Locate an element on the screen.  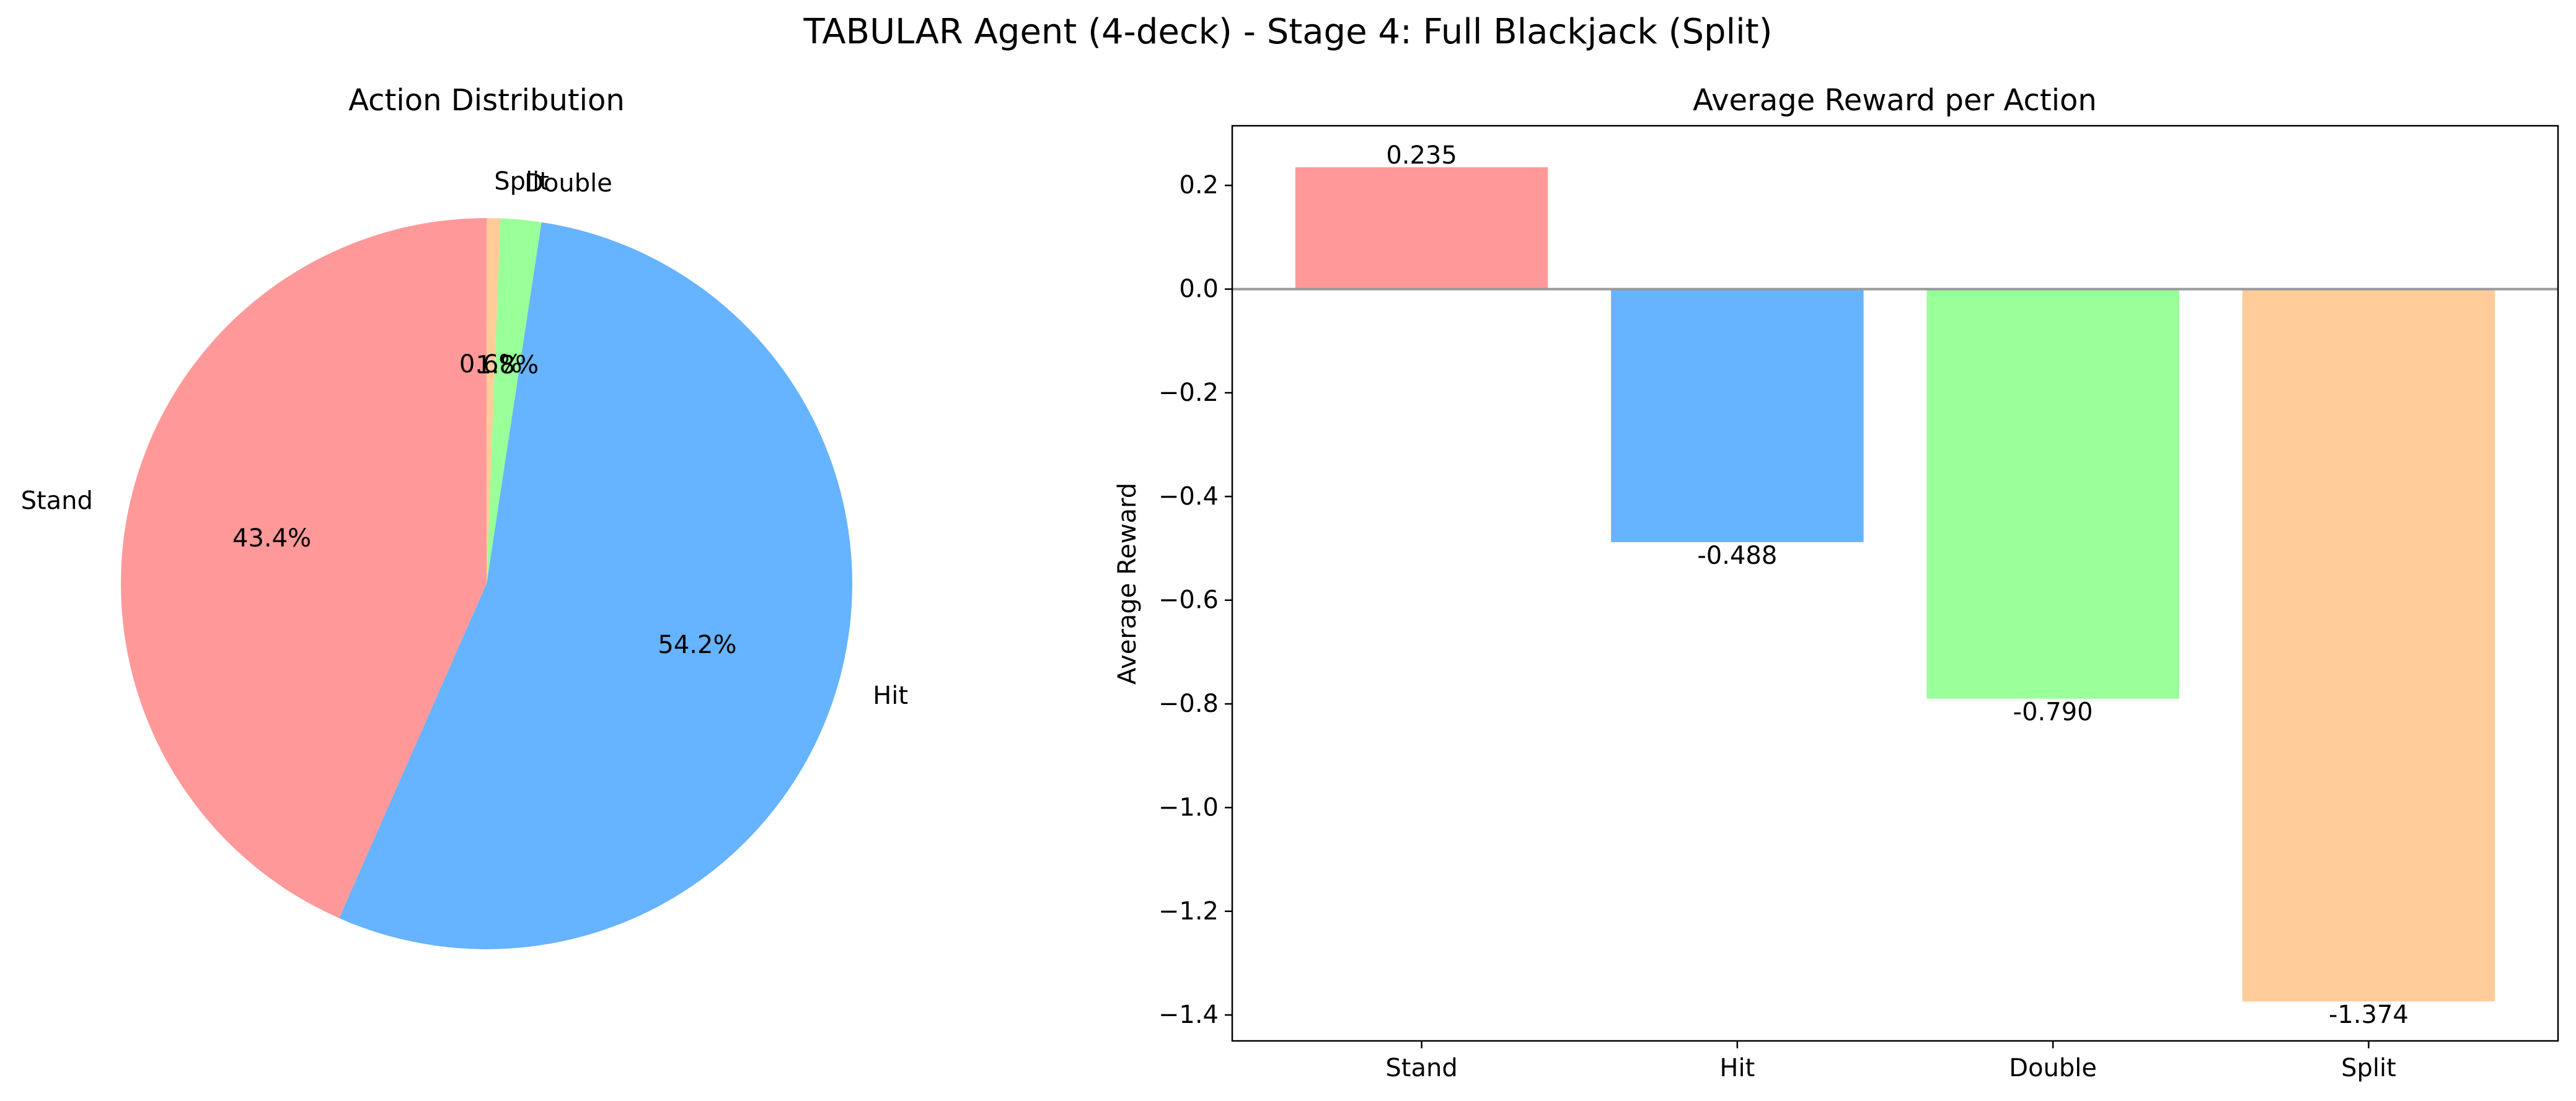
pie-pct-hit: 54.2% is located at coordinates (697, 645).